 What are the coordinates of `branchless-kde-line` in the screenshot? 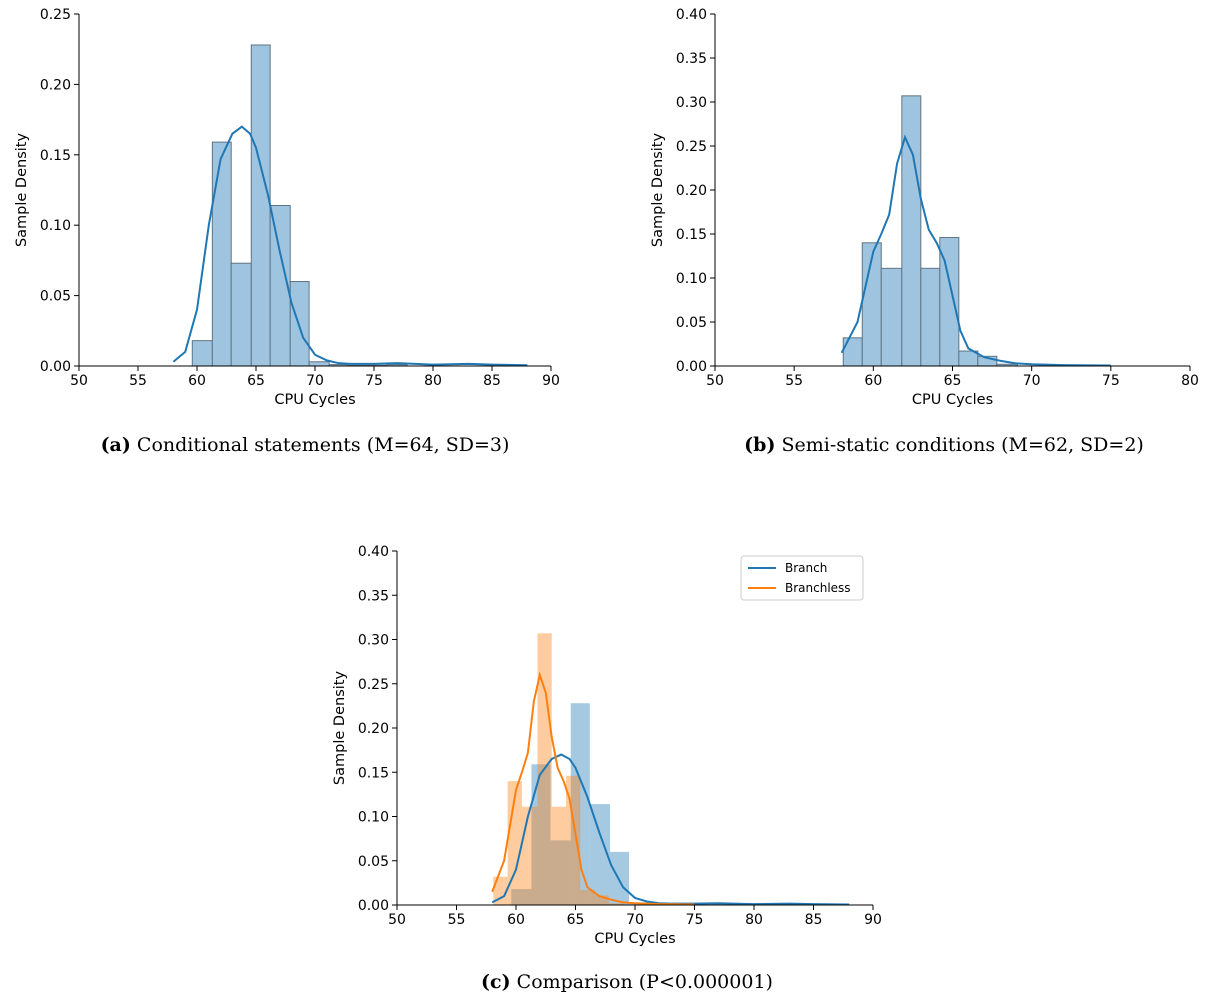 It's located at (593, 788).